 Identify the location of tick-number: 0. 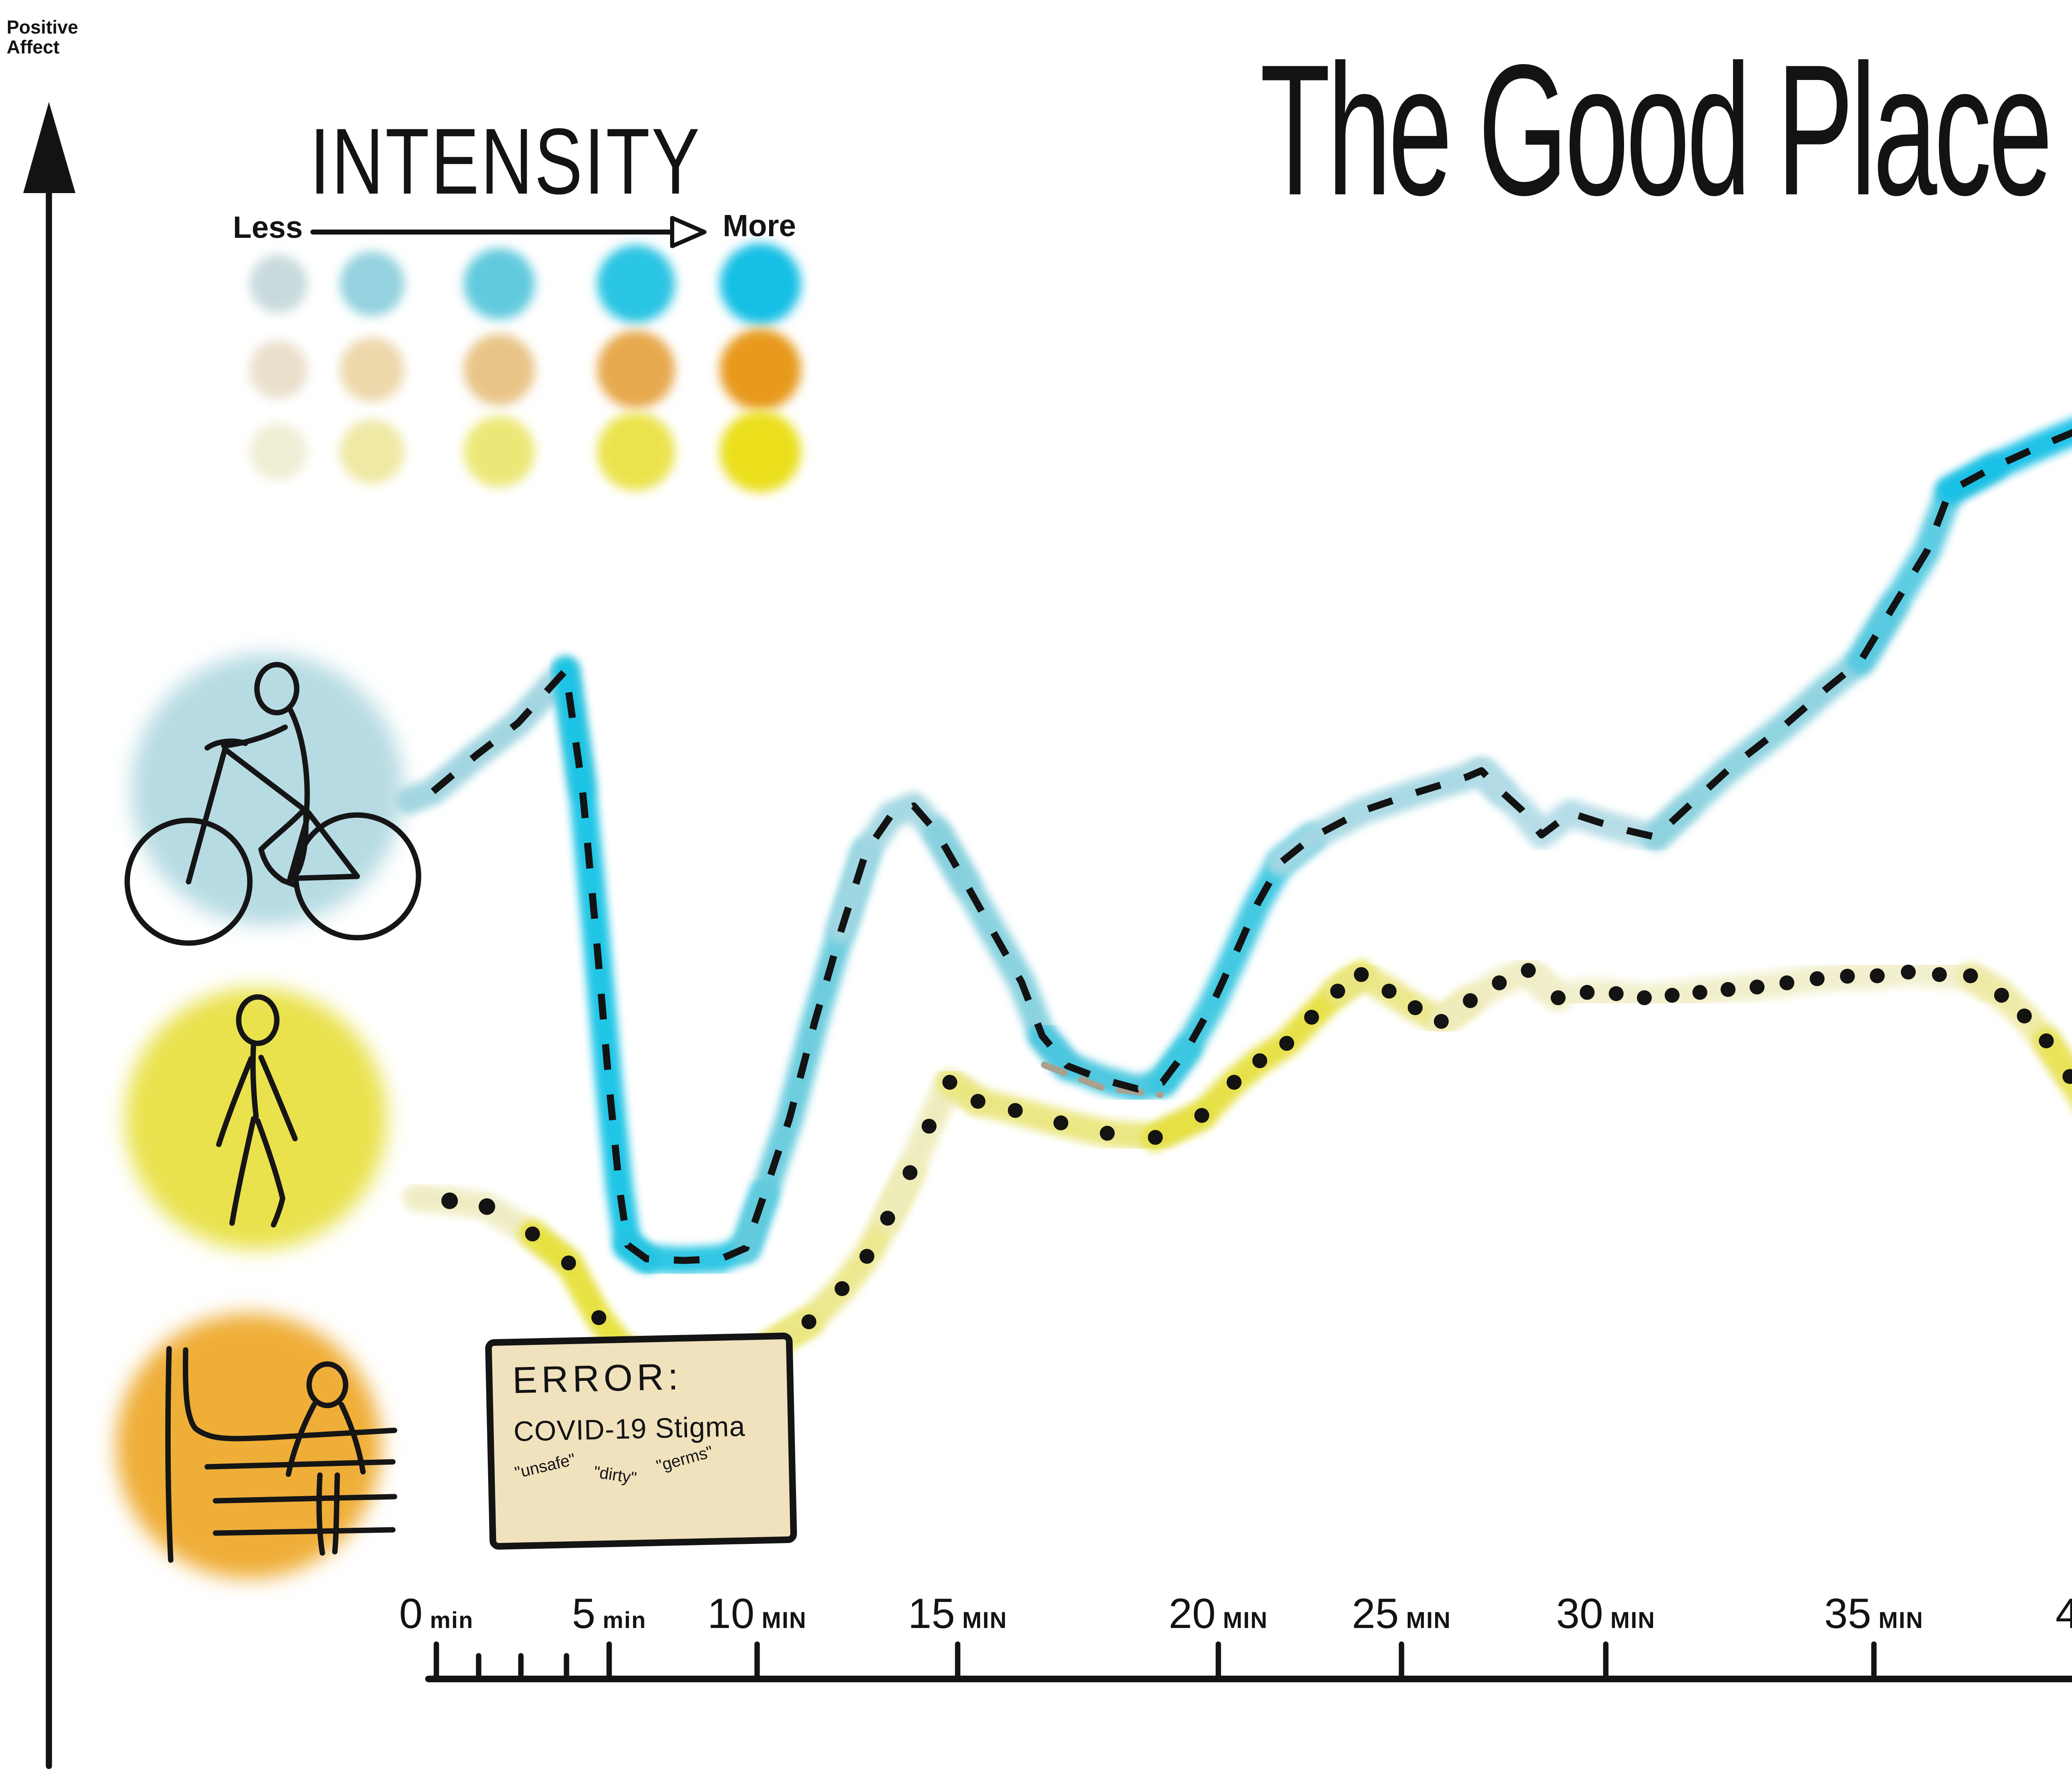
(411, 1614).